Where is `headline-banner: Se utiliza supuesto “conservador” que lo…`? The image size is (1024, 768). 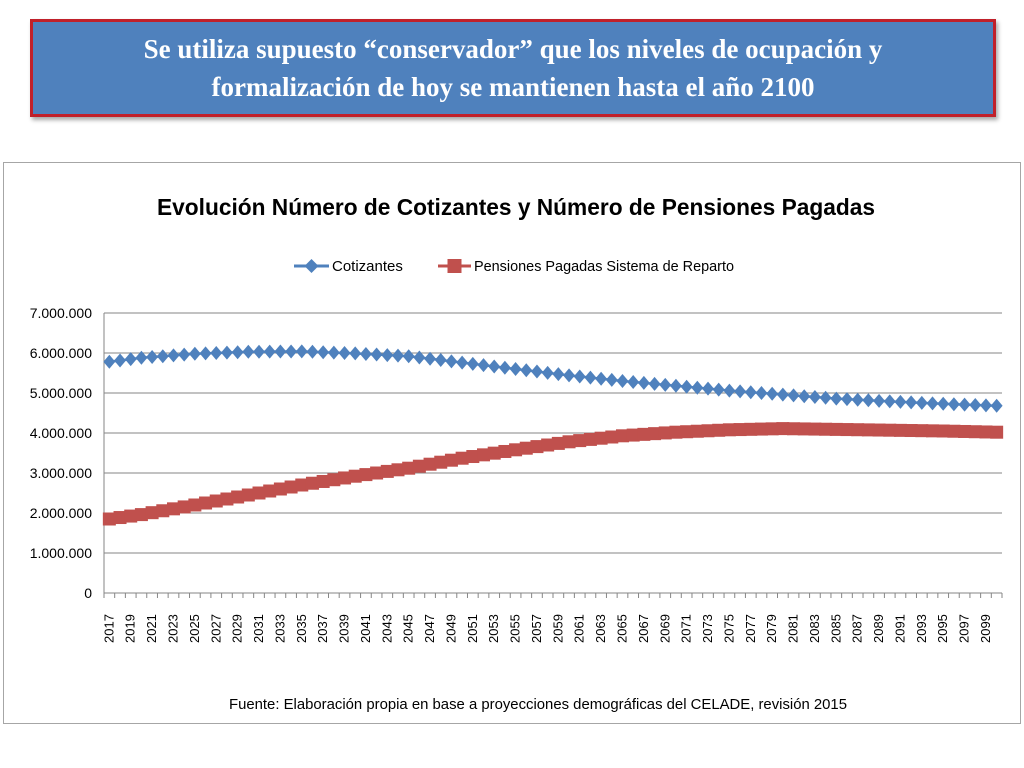
headline-banner: Se utiliza supuesto “conservador” que lo… is located at coordinates (513, 68).